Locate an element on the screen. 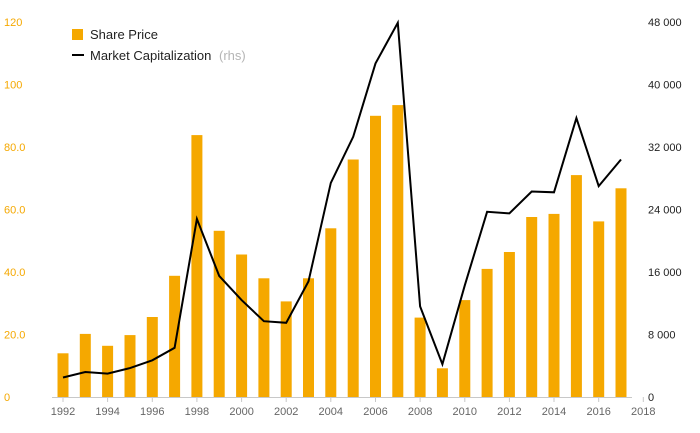  left-tick-label: 40.0 is located at coordinates (14, 273).